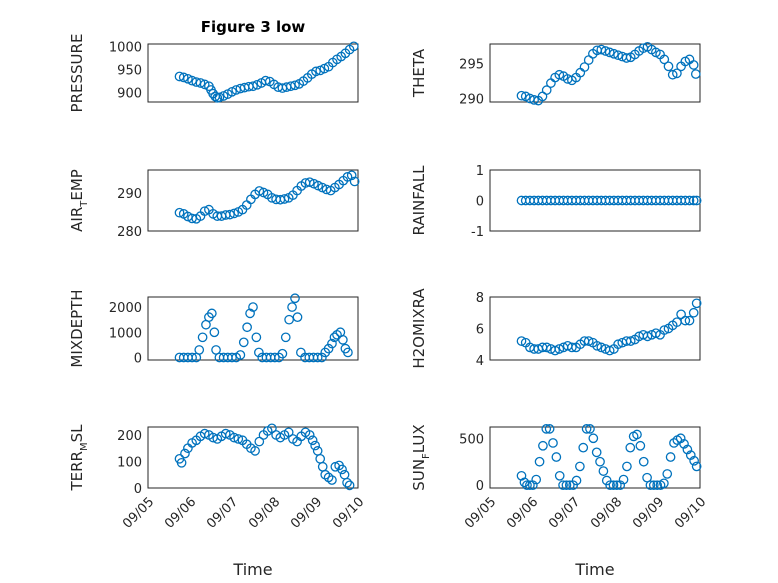 This screenshot has height=583, width=778. I want to click on plot-frame, so click(253, 200).